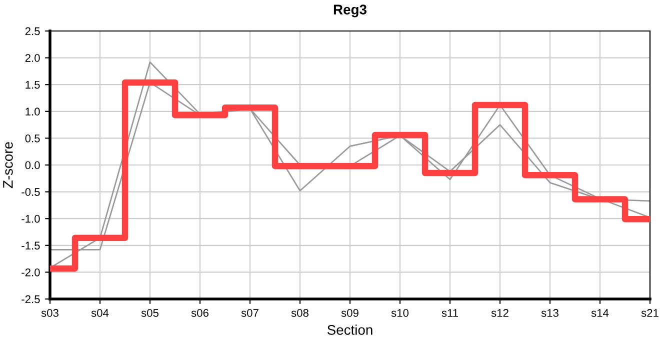  I want to click on x-tick-label: s11, so click(450, 313).